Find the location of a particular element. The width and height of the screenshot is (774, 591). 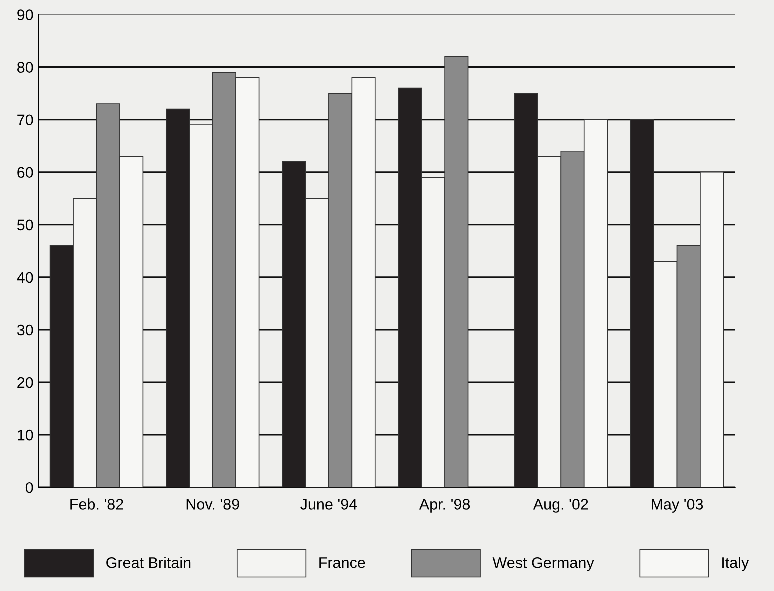

legend-label: West Germany is located at coordinates (543, 564).